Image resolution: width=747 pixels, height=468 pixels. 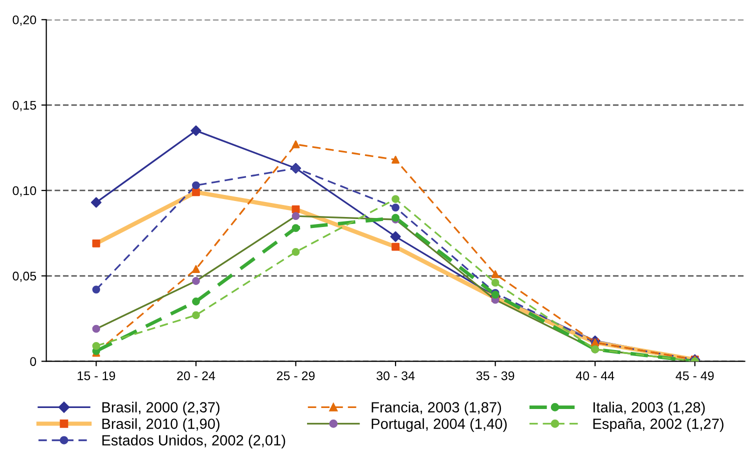 What do you see at coordinates (161, 425) in the screenshot?
I see `legend-label: Brasil, 2010 (1,90)` at bounding box center [161, 425].